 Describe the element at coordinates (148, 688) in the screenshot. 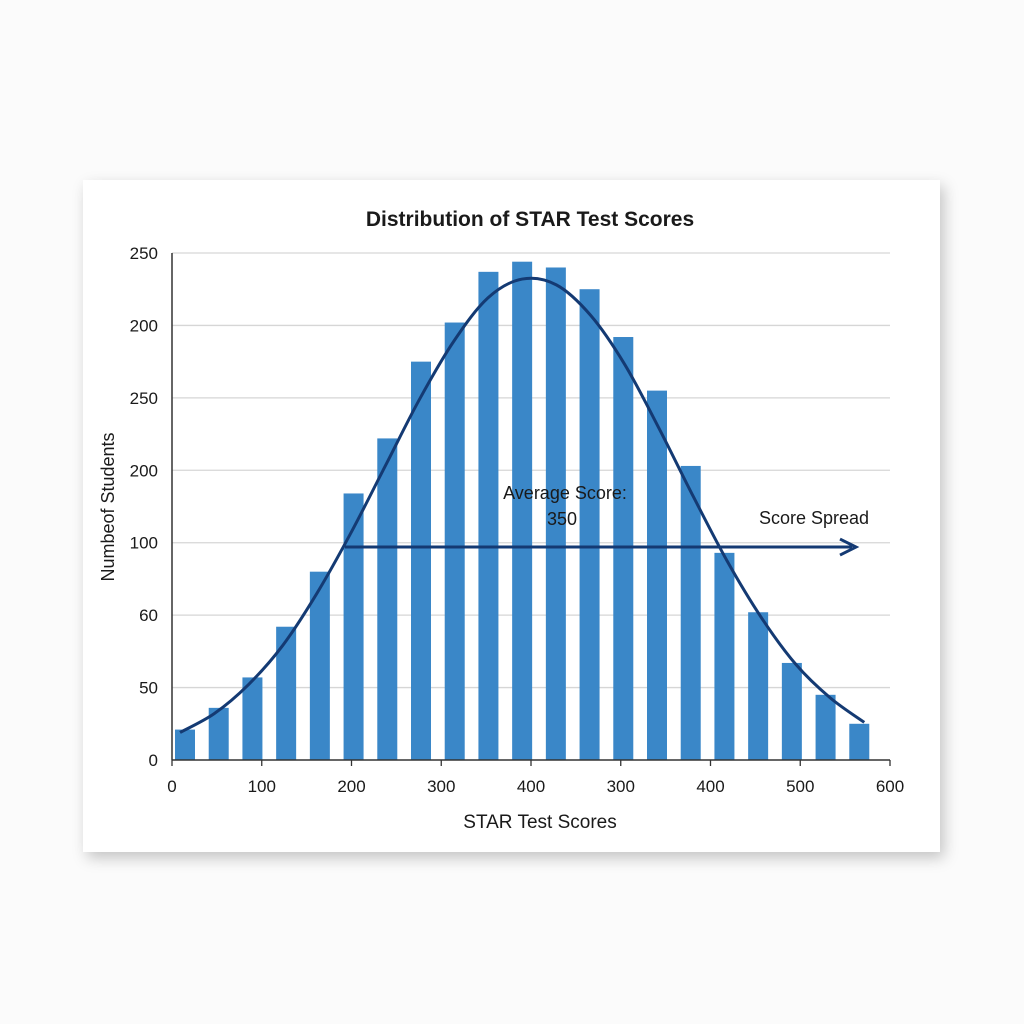

I see `y-tick-label: 50` at that location.